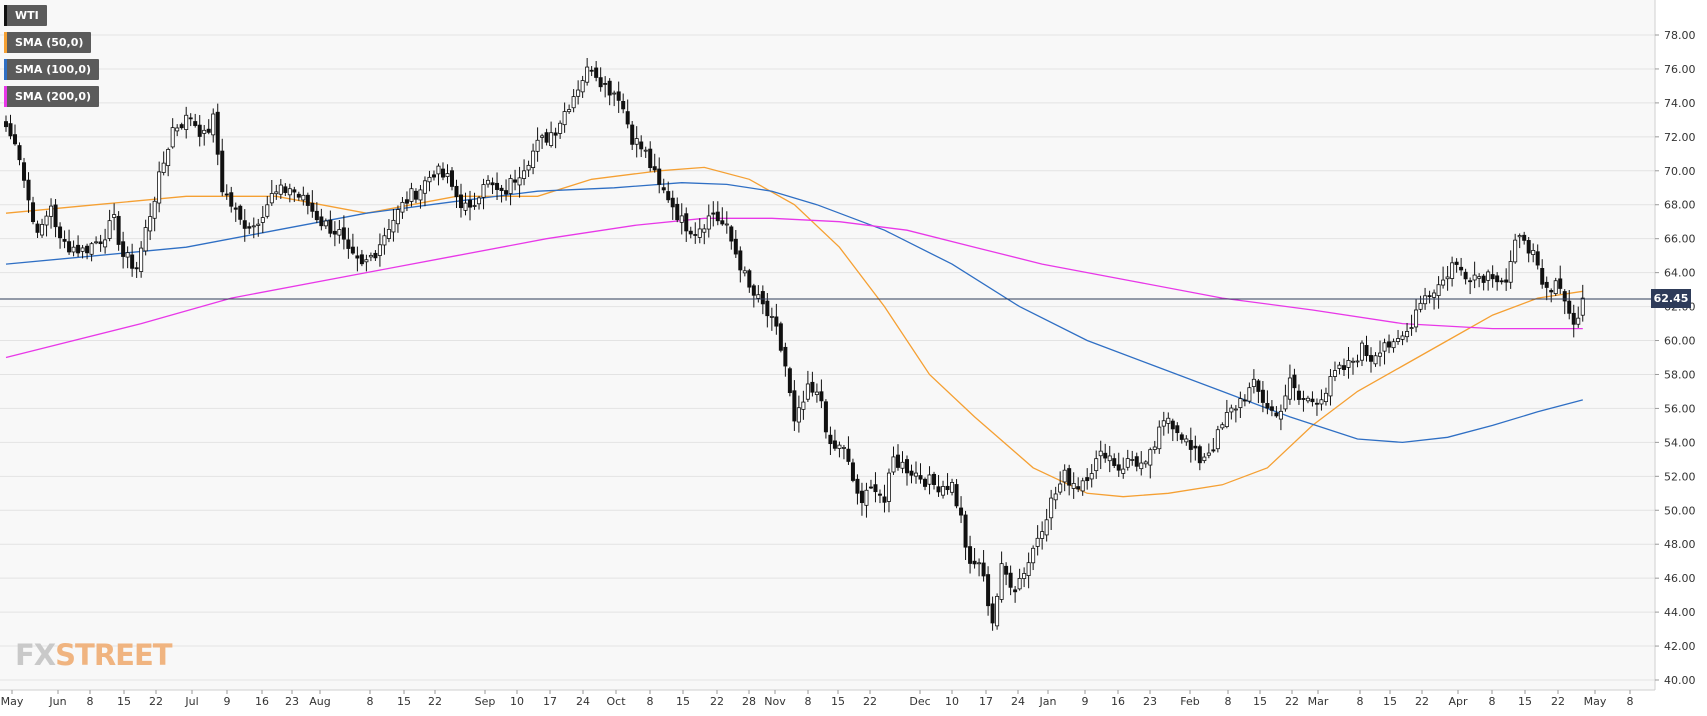  Describe the element at coordinates (52, 69) in the screenshot. I see `legend-item-sma100: SMA (100,0)` at that location.